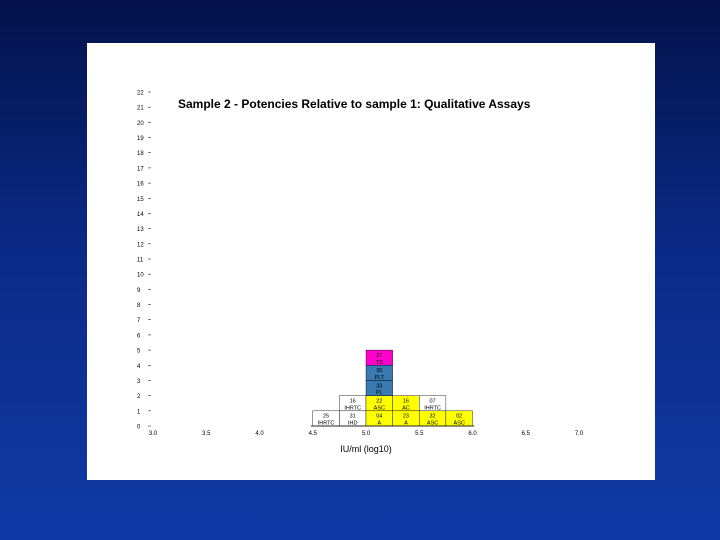 The image size is (720, 540). What do you see at coordinates (139, 291) in the screenshot?
I see `y-tick-label: 9` at bounding box center [139, 291].